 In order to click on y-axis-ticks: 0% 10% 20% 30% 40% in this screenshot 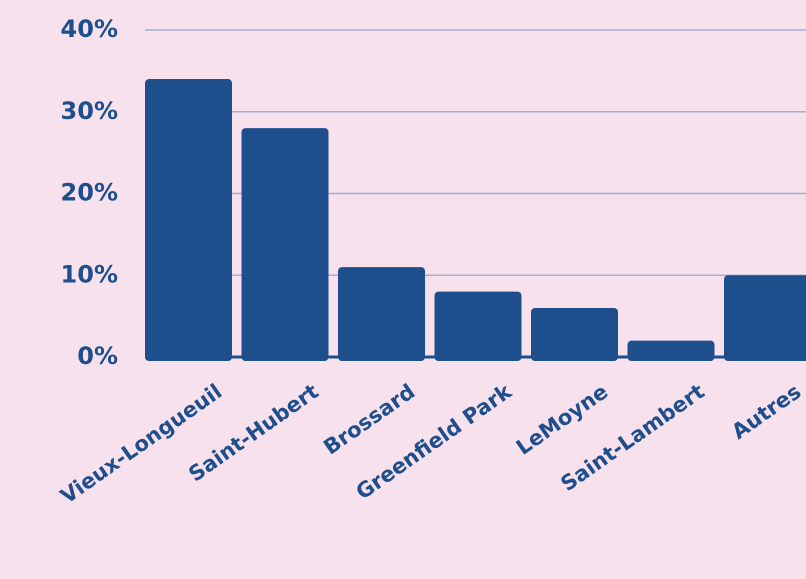, I will do `click(89, 192)`.